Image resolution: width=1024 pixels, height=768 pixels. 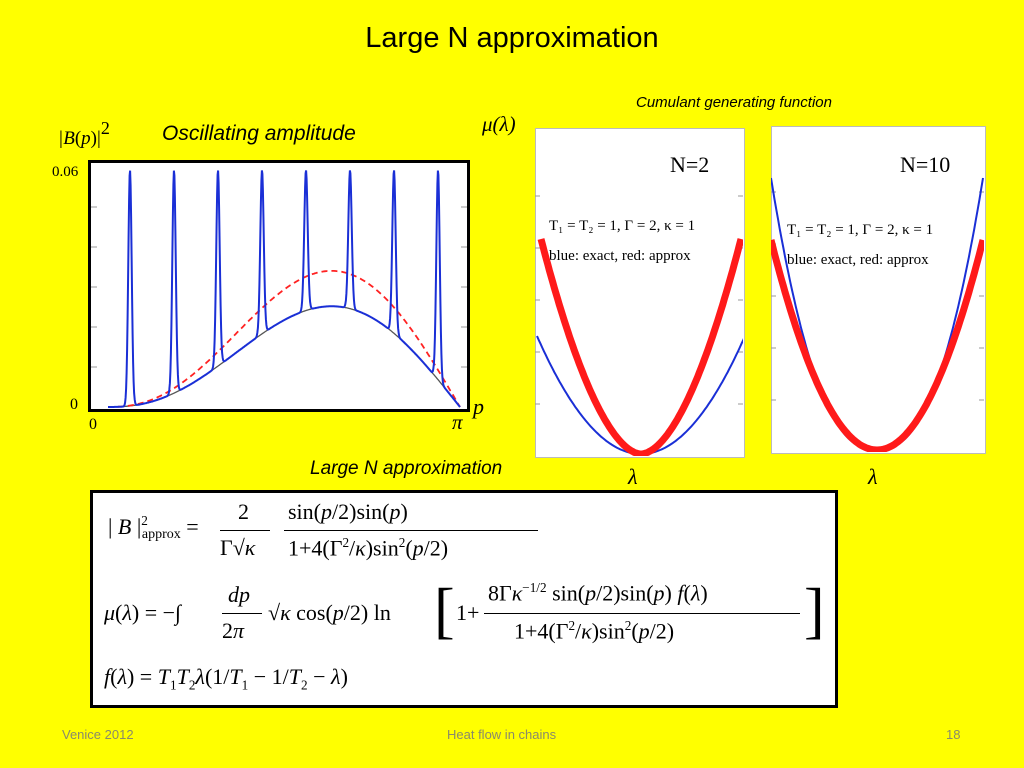 What do you see at coordinates (279, 286) in the screenshot?
I see `oscillating-amplitude-plot` at bounding box center [279, 286].